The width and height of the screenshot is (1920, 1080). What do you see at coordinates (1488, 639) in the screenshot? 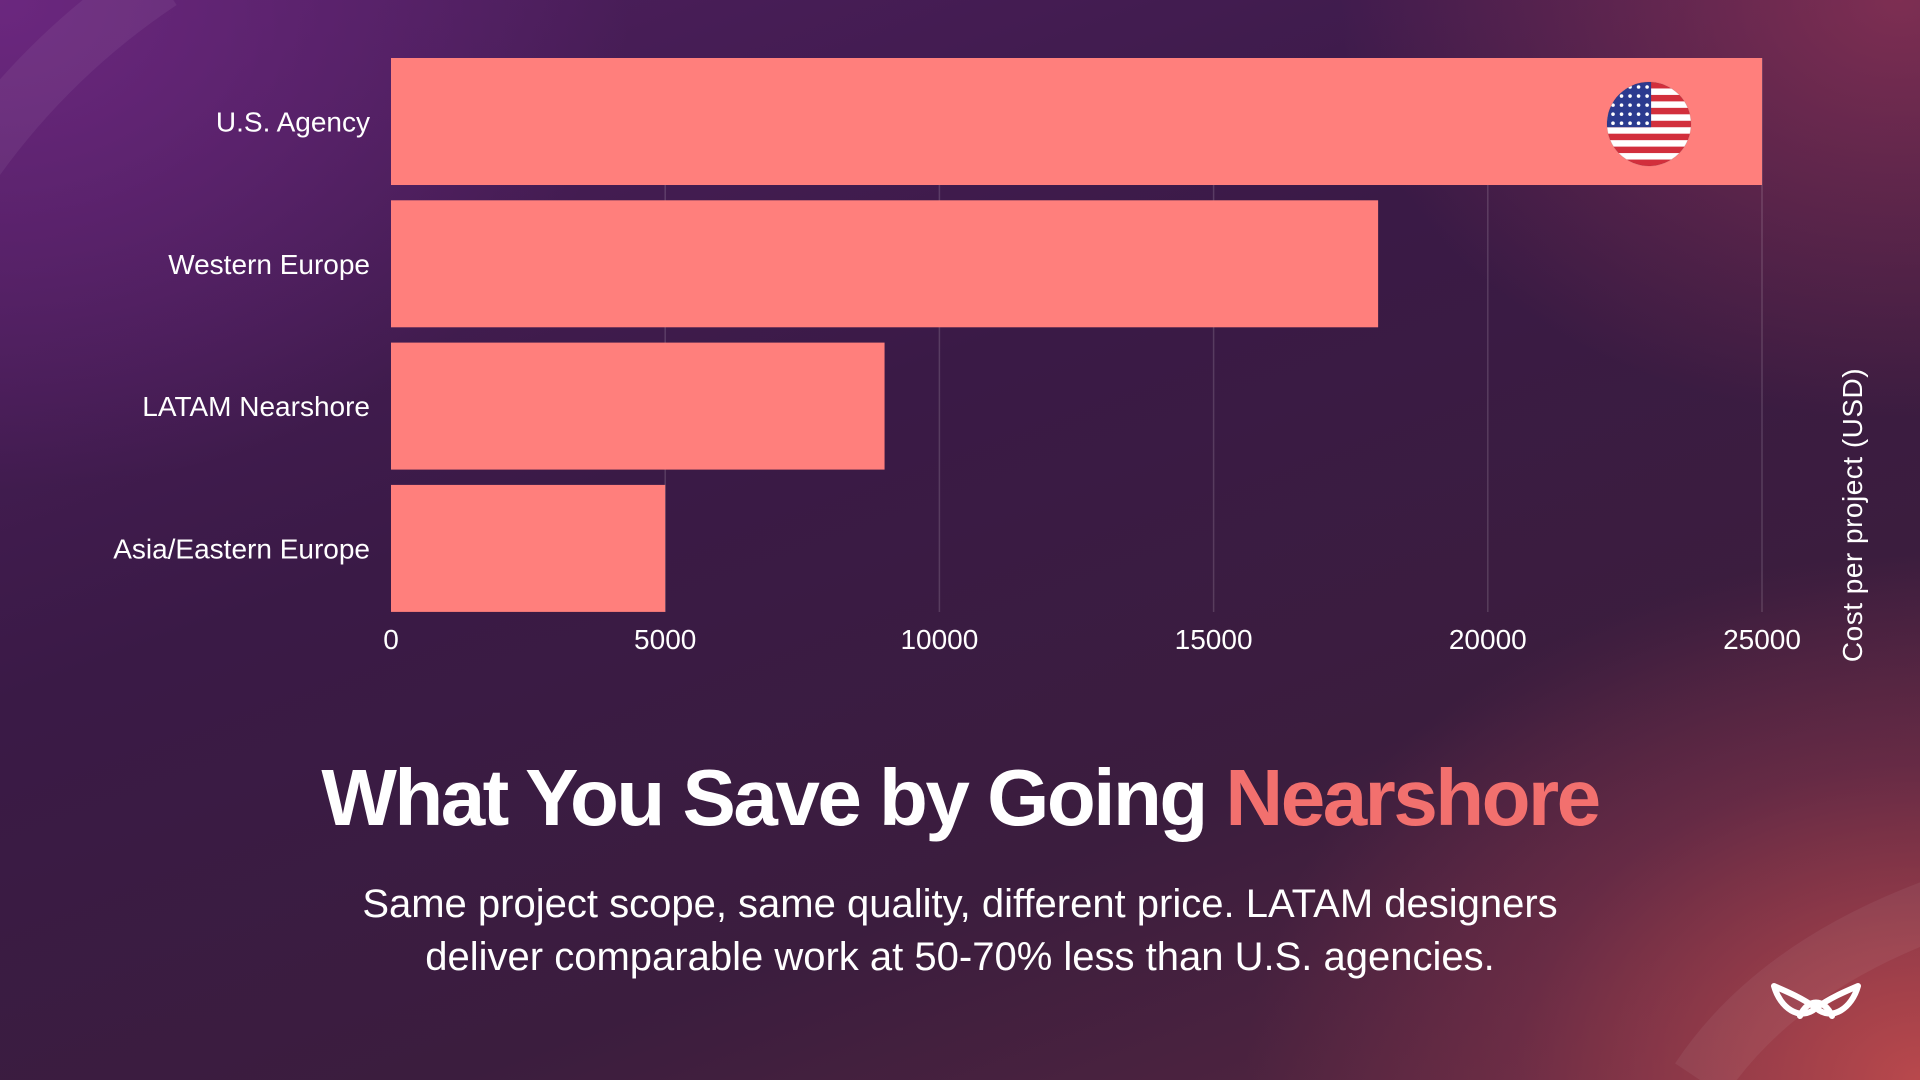
I see `x-tick-label: 20000` at bounding box center [1488, 639].